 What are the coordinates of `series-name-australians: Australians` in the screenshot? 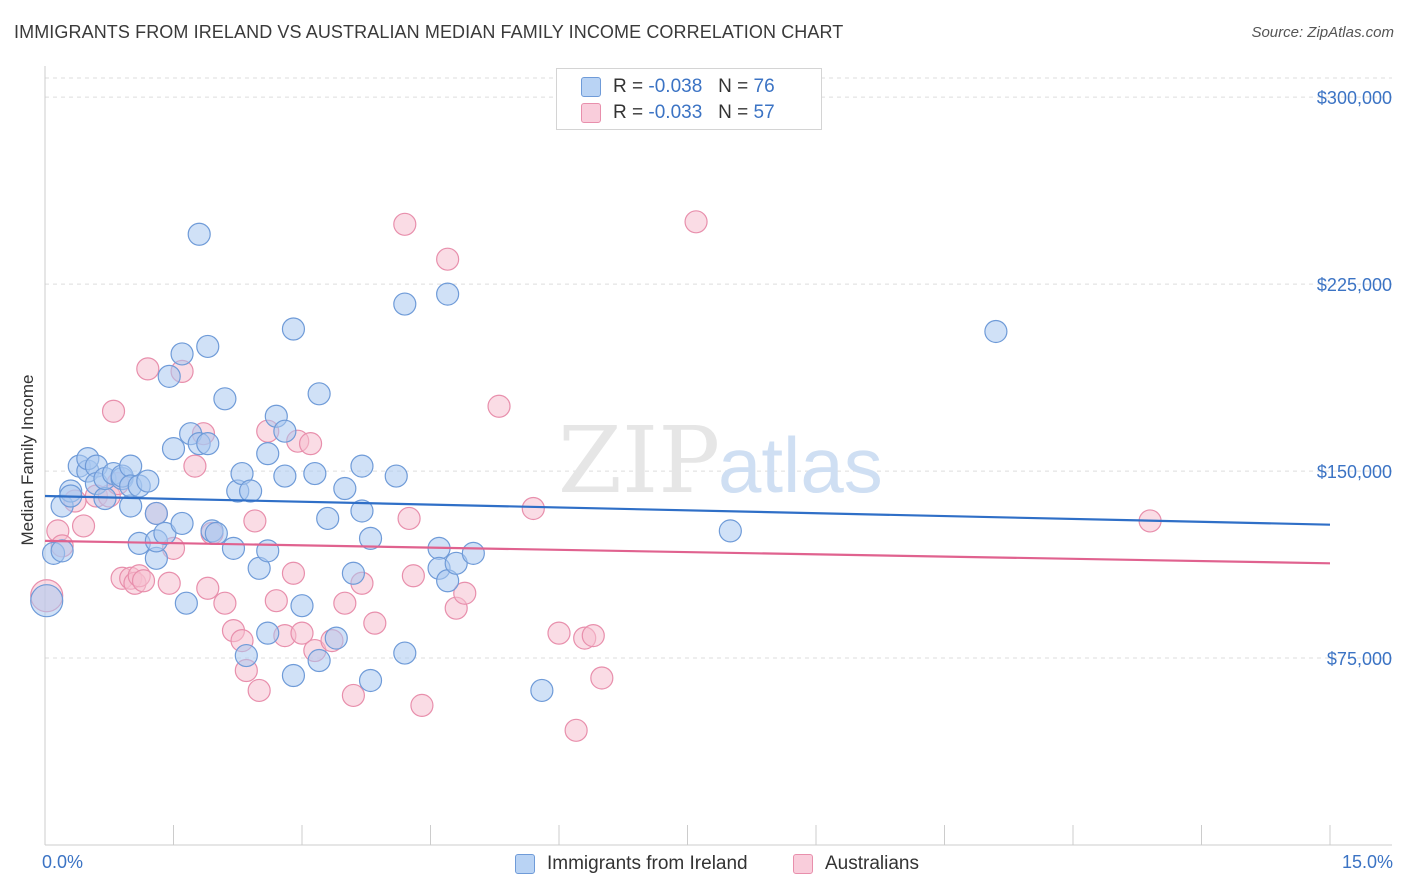 It's located at (872, 863).